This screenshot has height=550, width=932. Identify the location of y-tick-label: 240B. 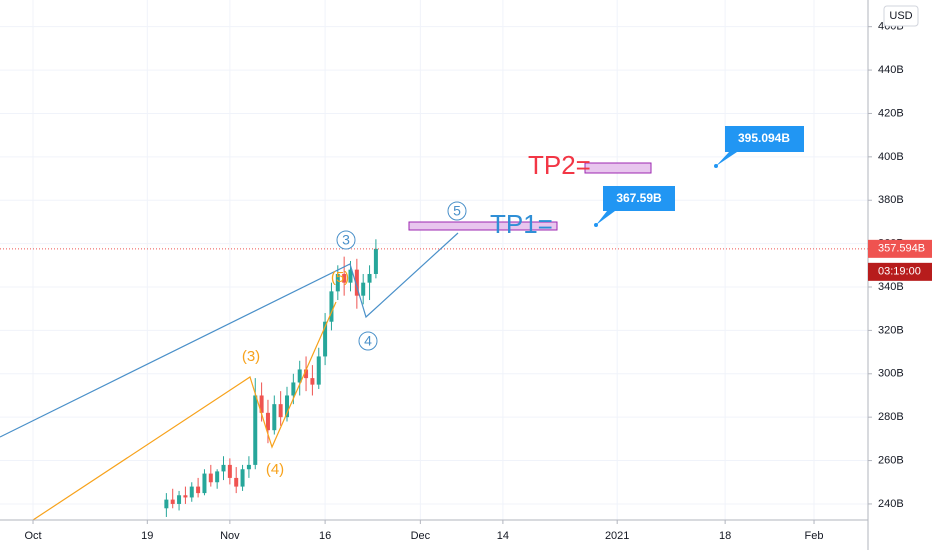
(891, 504).